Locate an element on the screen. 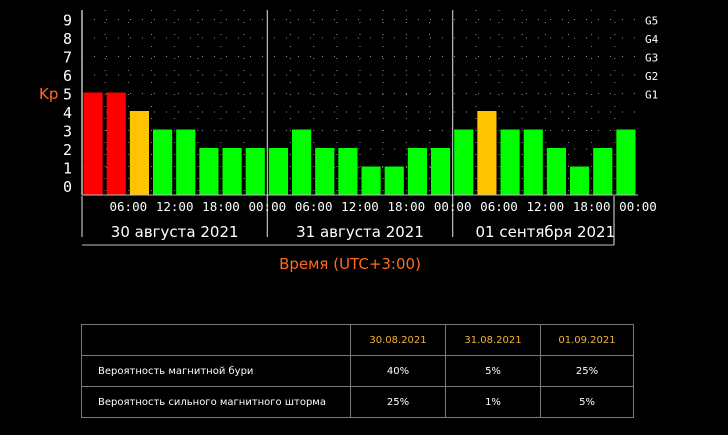 This screenshot has width=728, height=435. table-cell: 1% is located at coordinates (493, 402).